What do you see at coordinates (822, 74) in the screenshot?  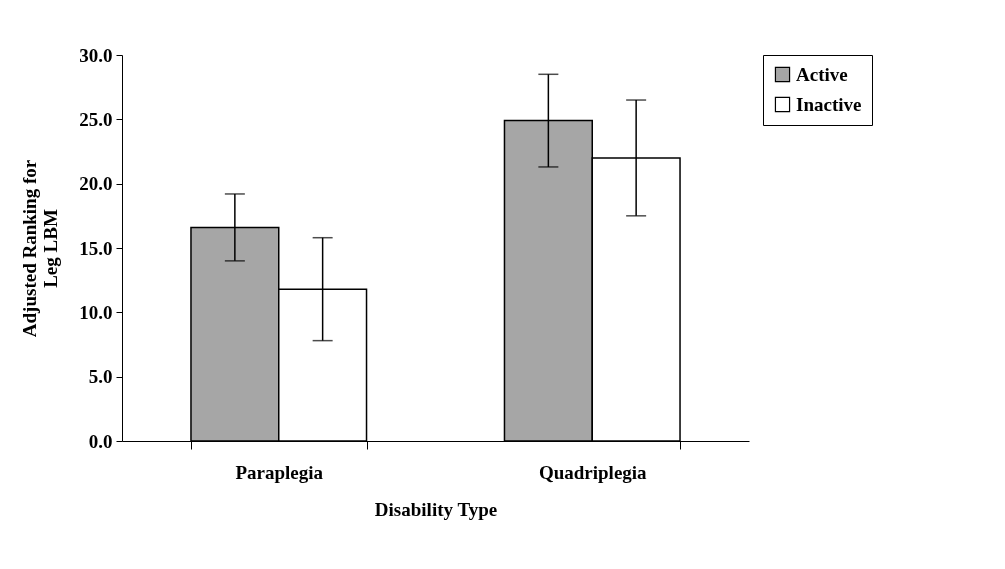 I see `legend-label: Active` at bounding box center [822, 74].